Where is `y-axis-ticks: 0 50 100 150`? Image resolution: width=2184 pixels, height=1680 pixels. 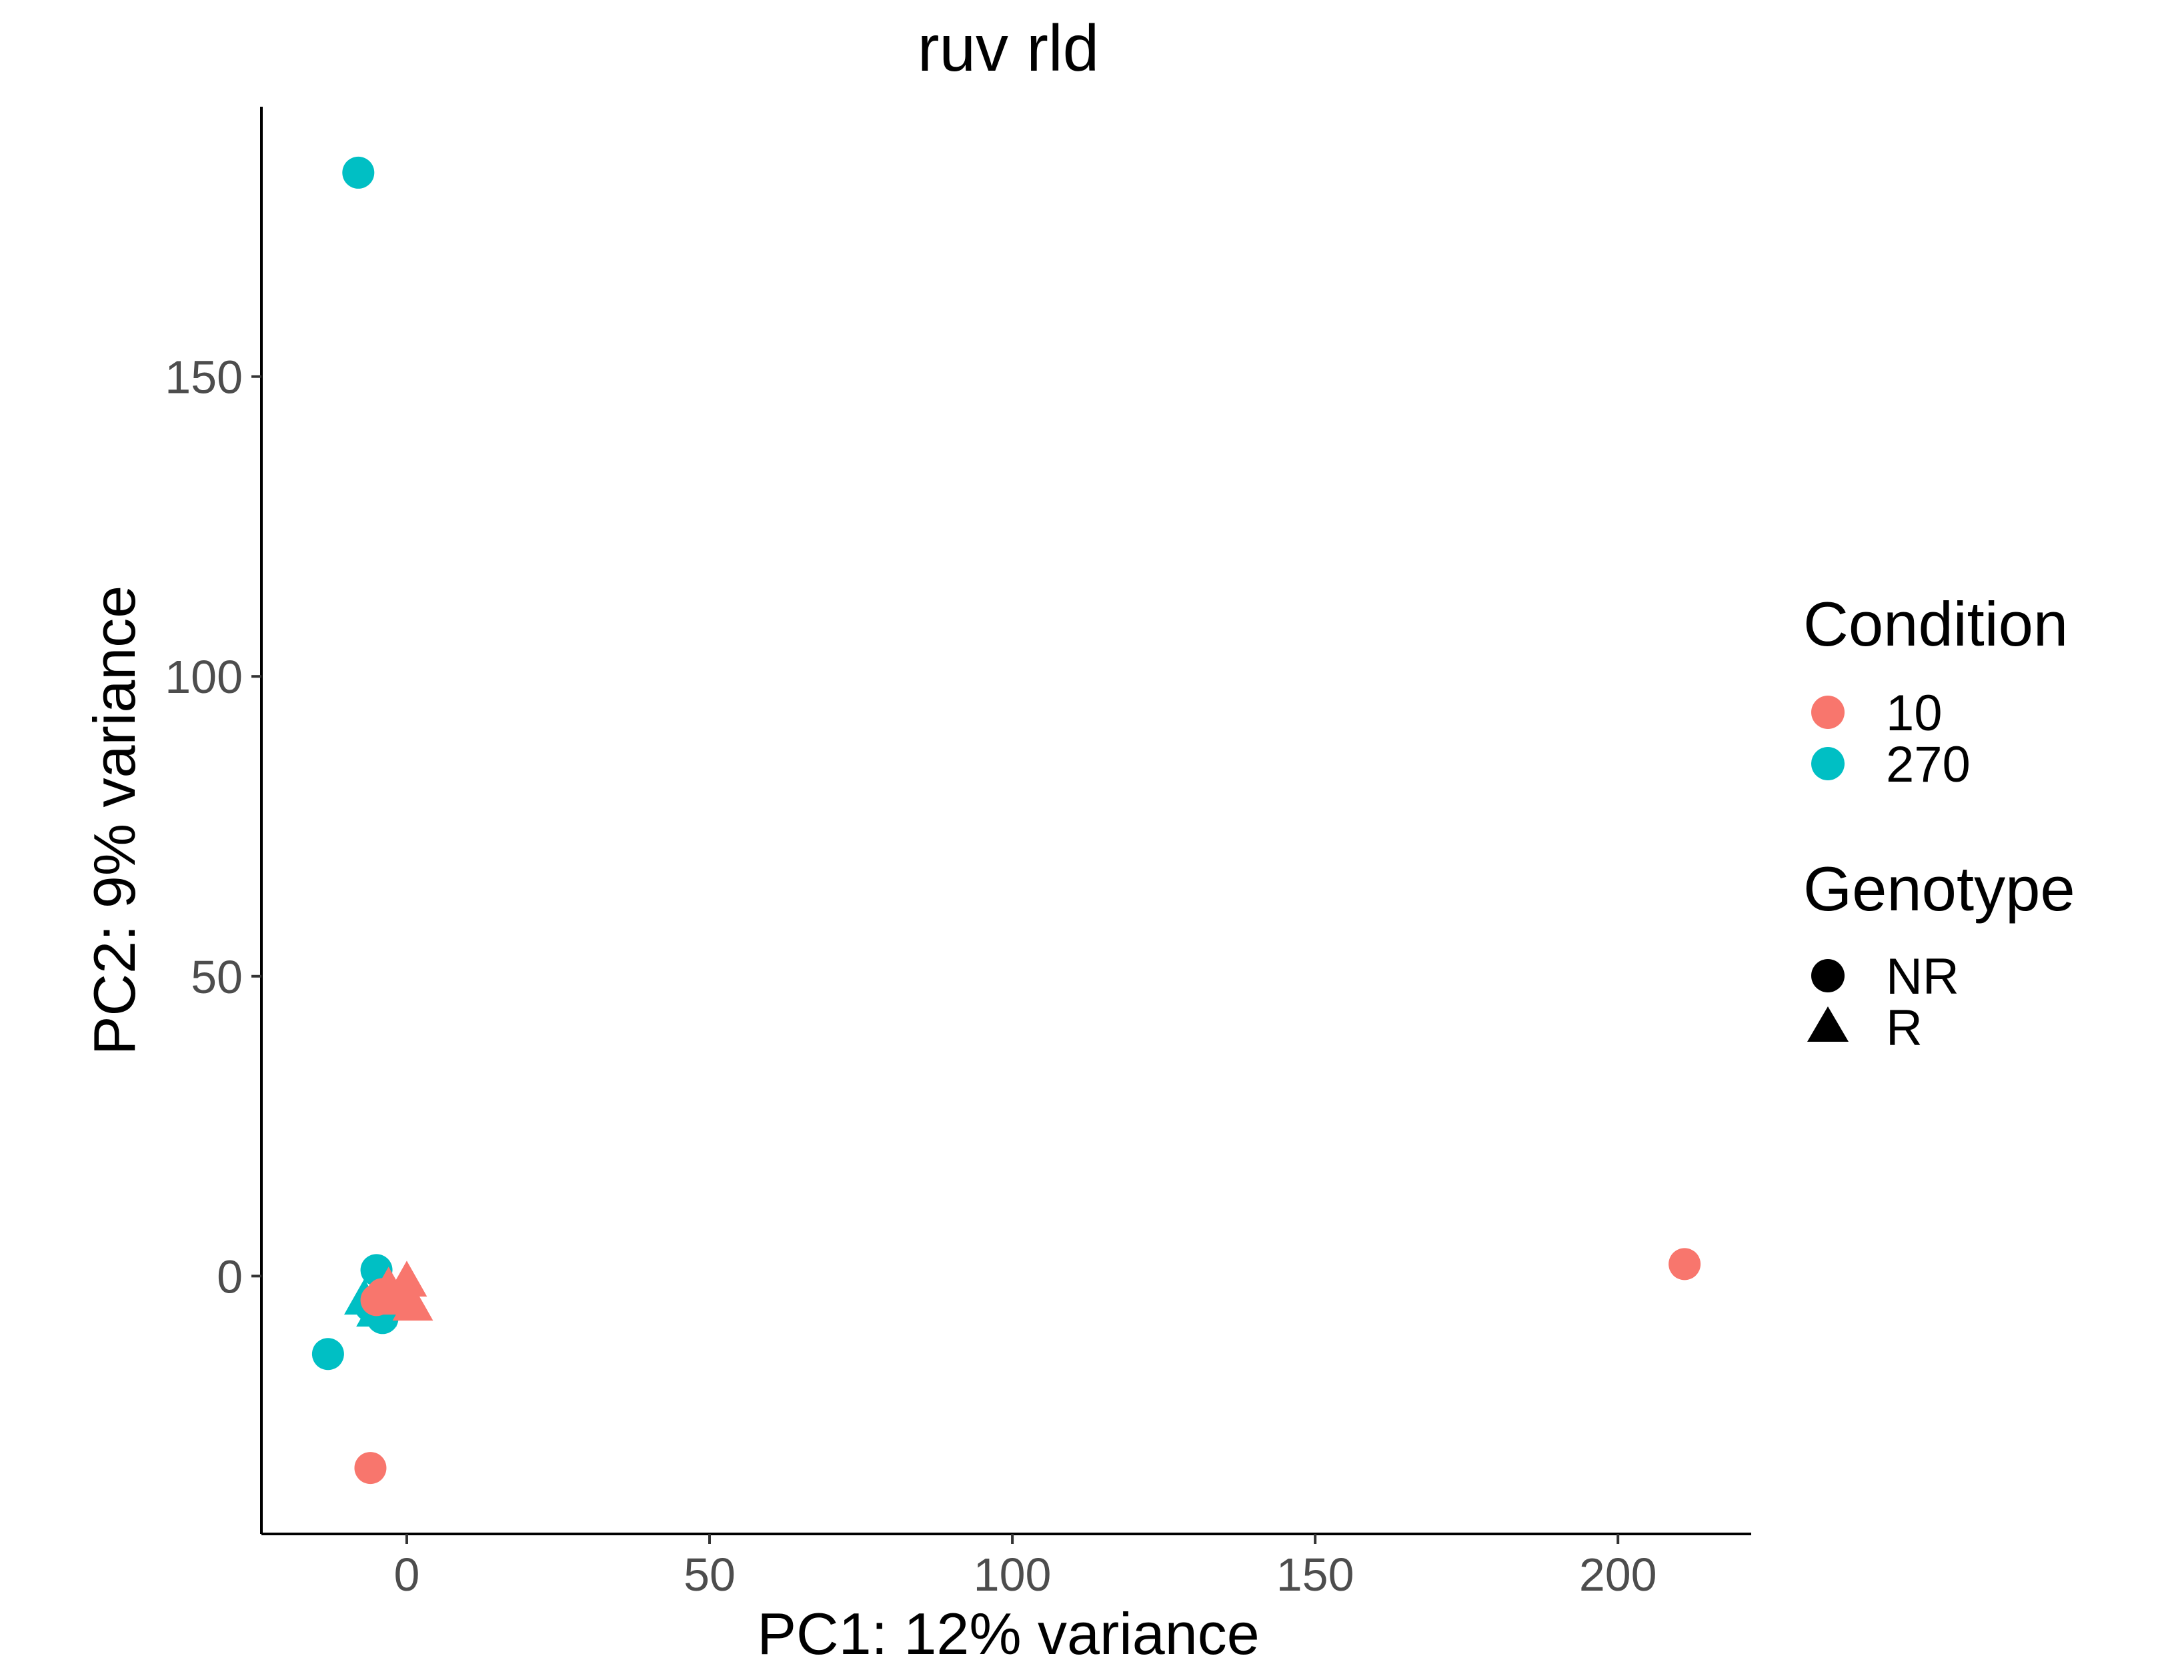
y-axis-ticks: 0 50 100 150 is located at coordinates (213, 827).